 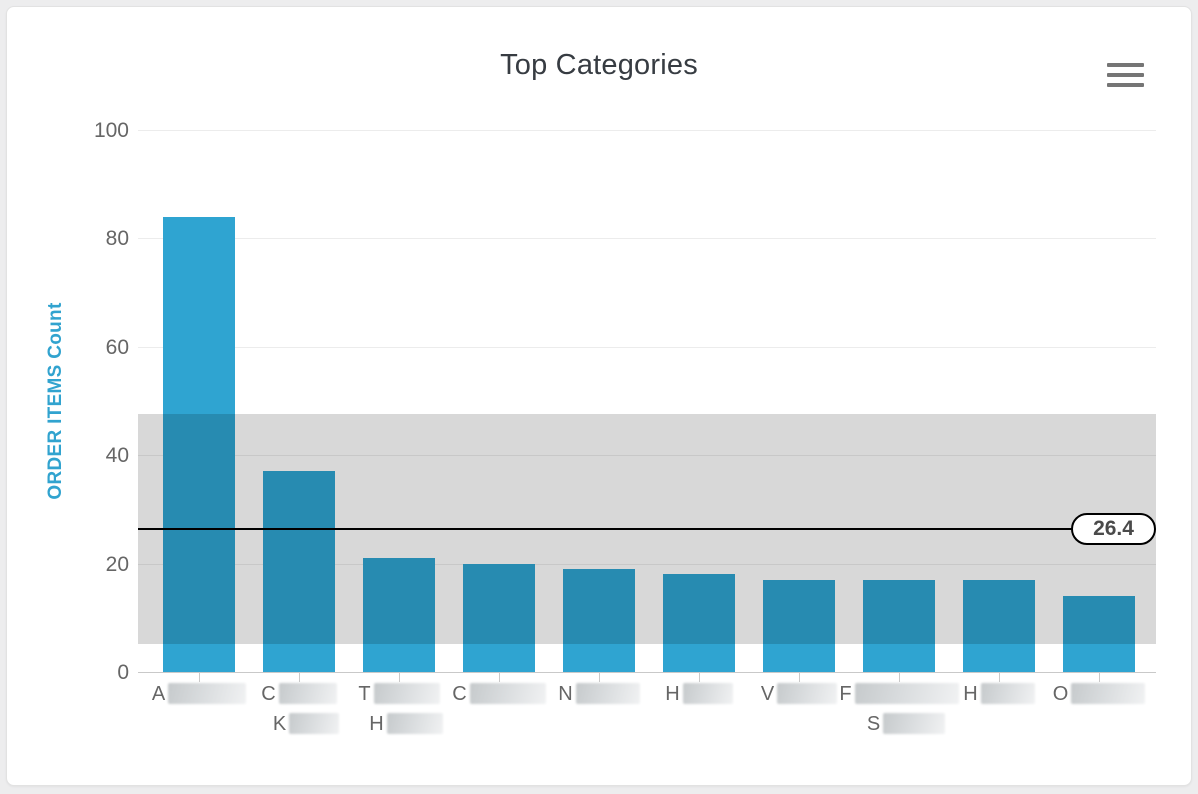 I want to click on category-letter: T, so click(x=364, y=694).